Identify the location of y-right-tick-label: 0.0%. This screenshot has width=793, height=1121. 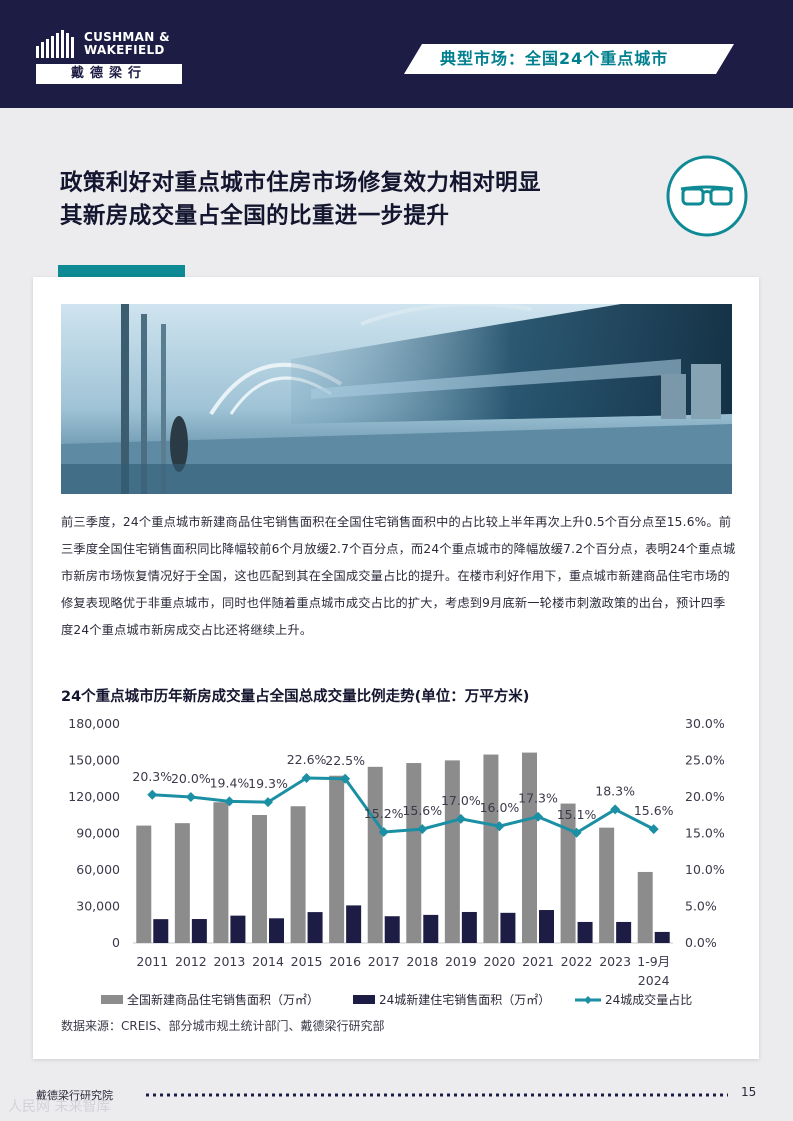
(701, 942).